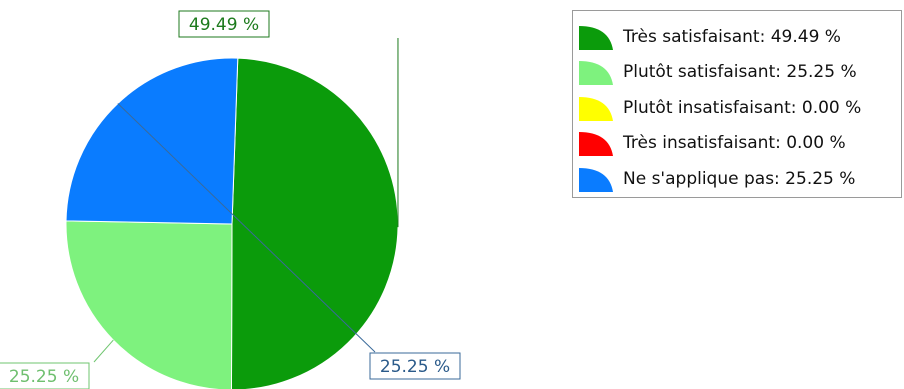 This screenshot has width=904, height=389. I want to click on legend-swatch-tres-insatisfaisant, so click(596, 144).